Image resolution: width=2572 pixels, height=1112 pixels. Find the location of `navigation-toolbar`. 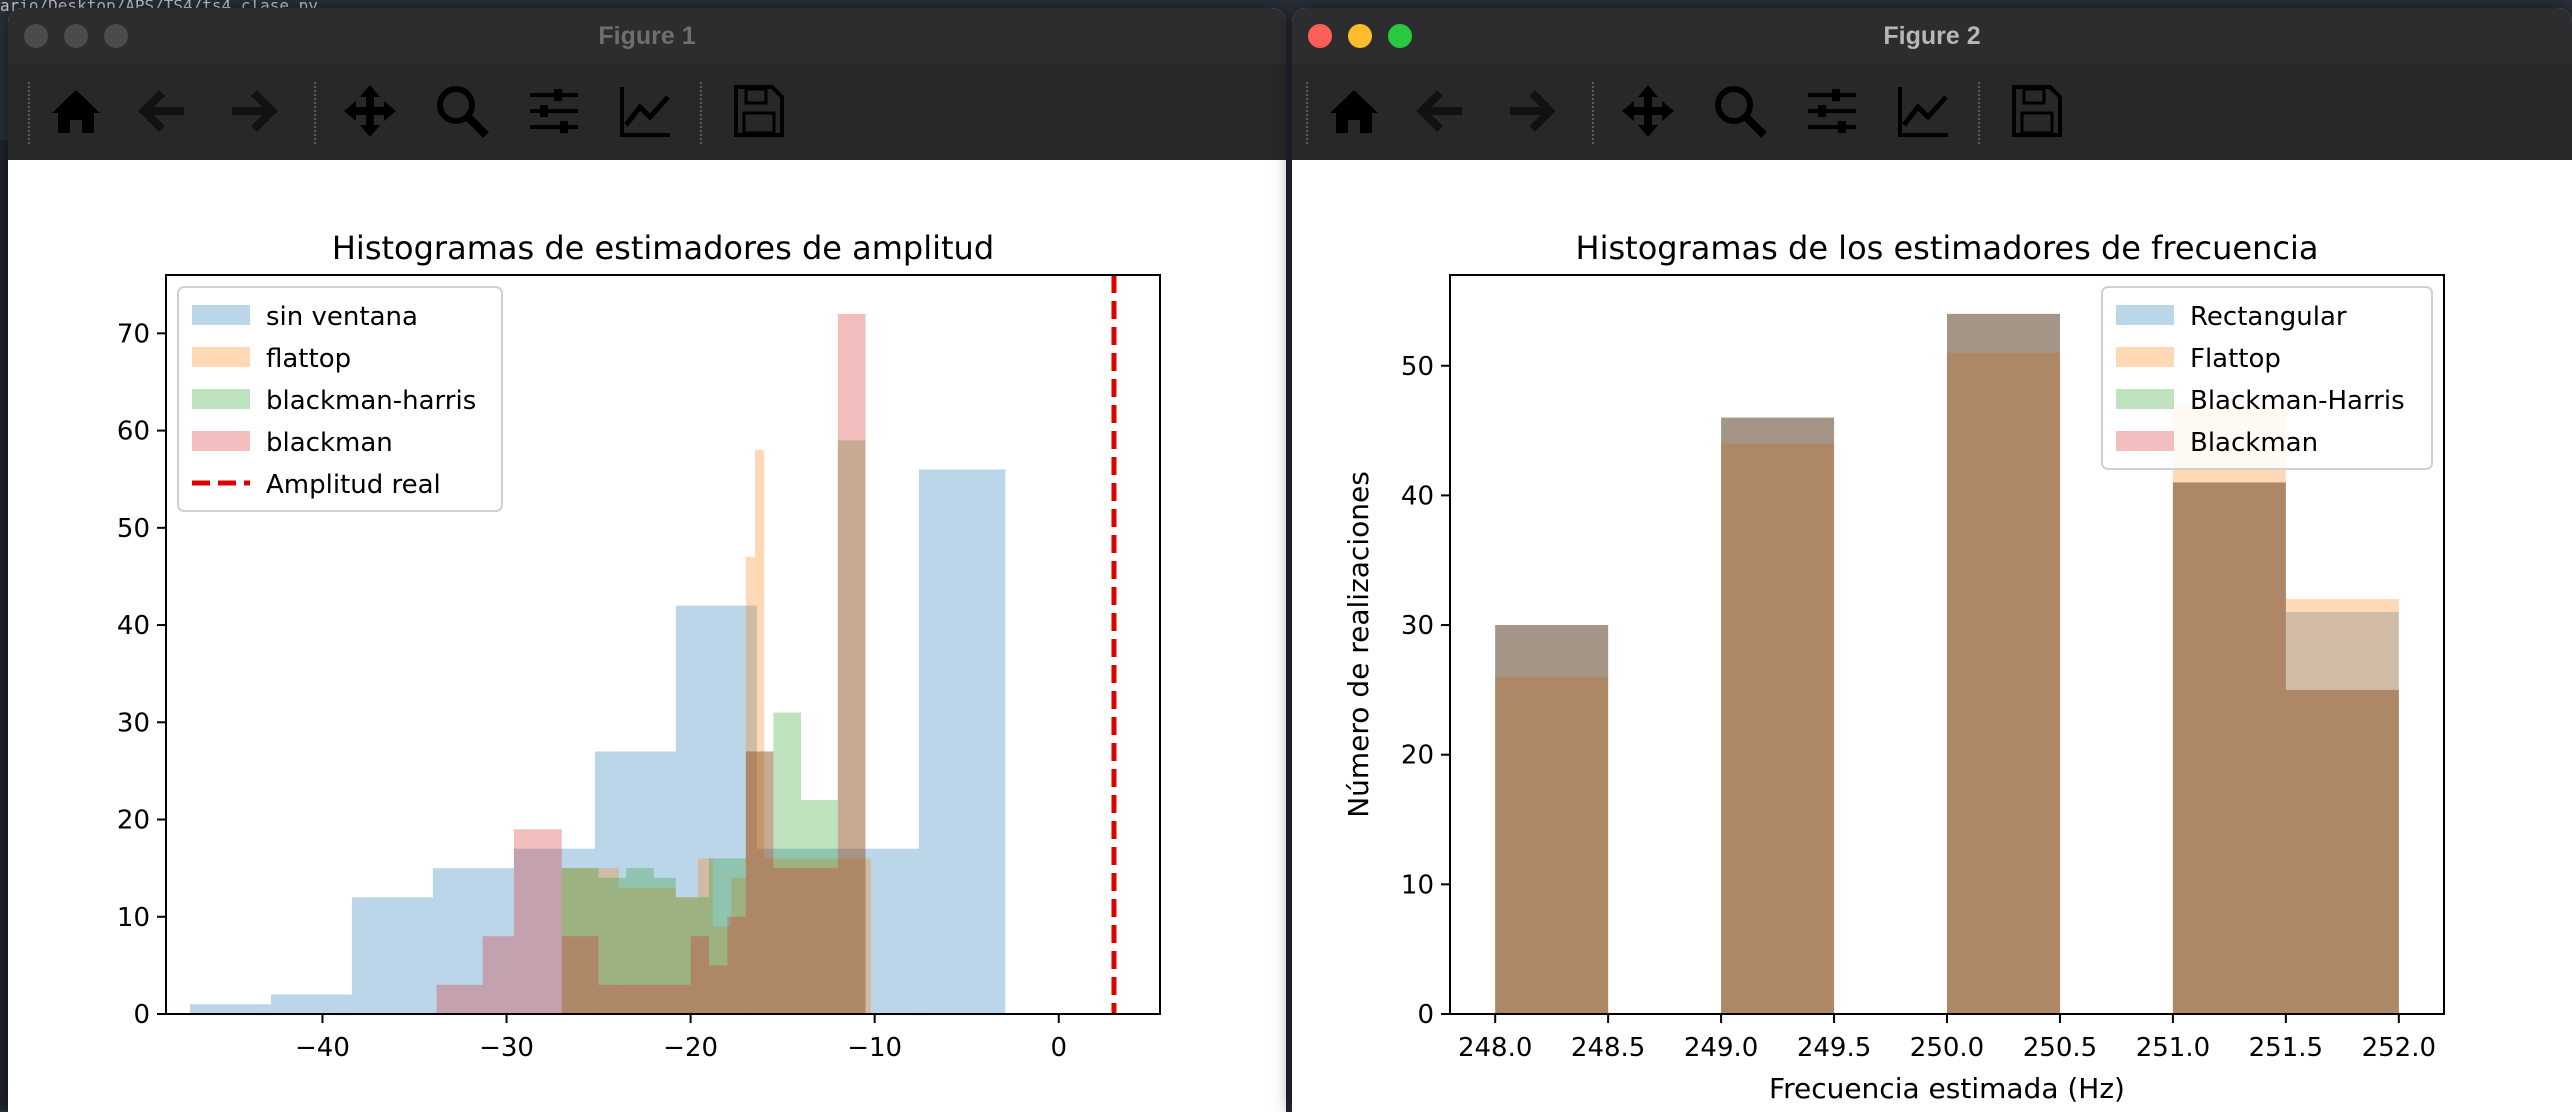

navigation-toolbar is located at coordinates (1932, 112).